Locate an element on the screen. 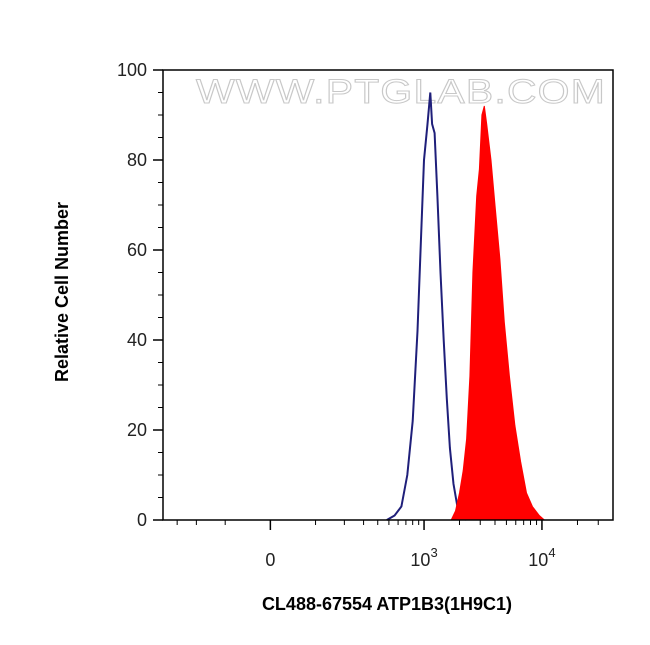  x-tick-label: 10⁴ is located at coordinates (541, 557).